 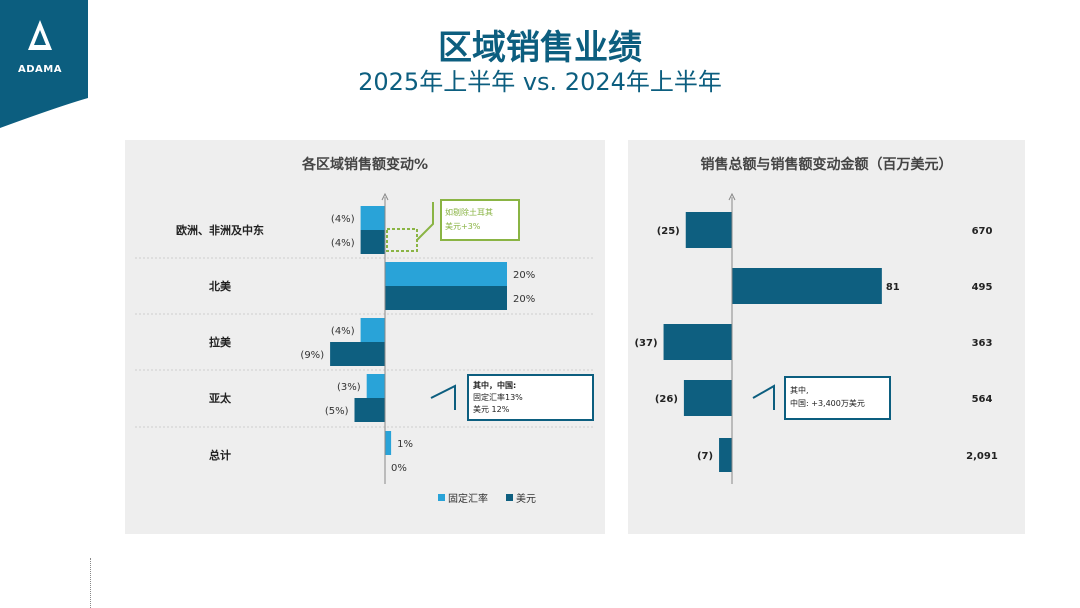 I want to click on data-label: (7), so click(x=705, y=456).